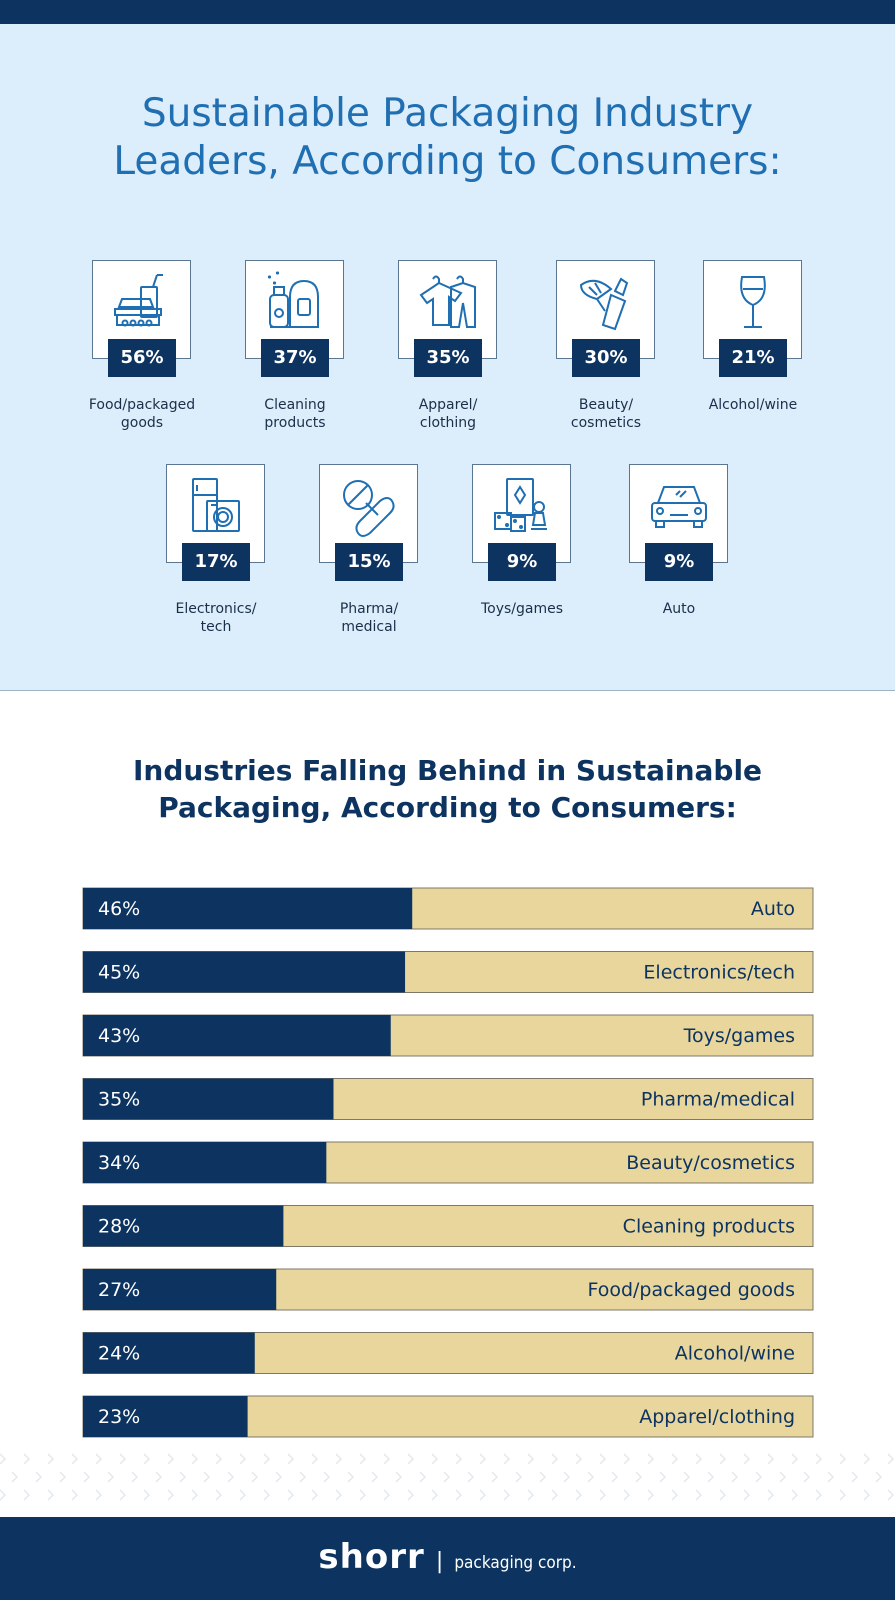  Describe the element at coordinates (295, 414) in the screenshot. I see `leader-label: Cleaning products` at that location.